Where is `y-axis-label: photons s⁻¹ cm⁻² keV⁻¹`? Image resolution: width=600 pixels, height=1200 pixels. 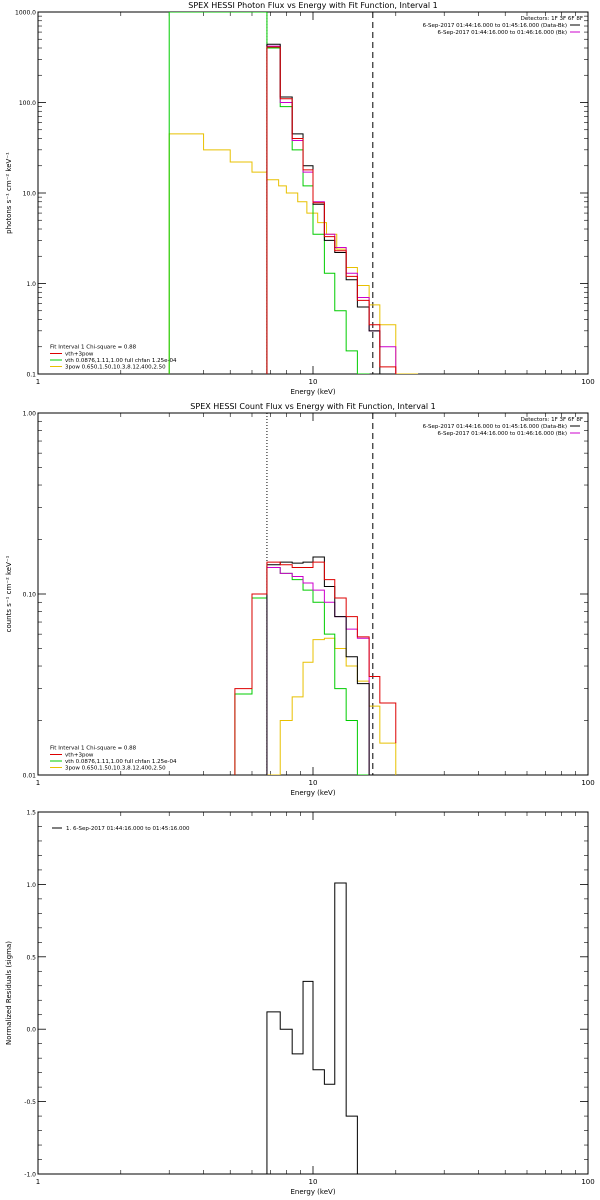
y-axis-label: photons s⁻¹ cm⁻² keV⁻¹ is located at coordinates (9, 193).